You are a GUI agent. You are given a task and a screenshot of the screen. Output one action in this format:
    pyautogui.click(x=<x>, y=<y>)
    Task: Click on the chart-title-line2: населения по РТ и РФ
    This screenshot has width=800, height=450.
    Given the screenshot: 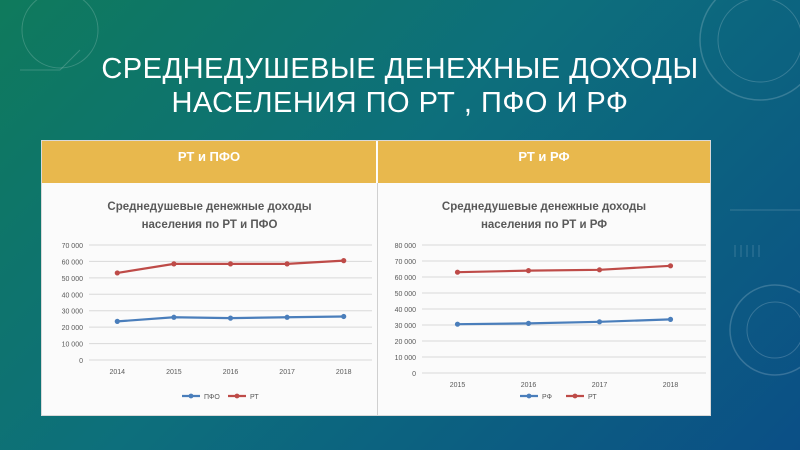 What is the action you would take?
    pyautogui.click(x=544, y=225)
    